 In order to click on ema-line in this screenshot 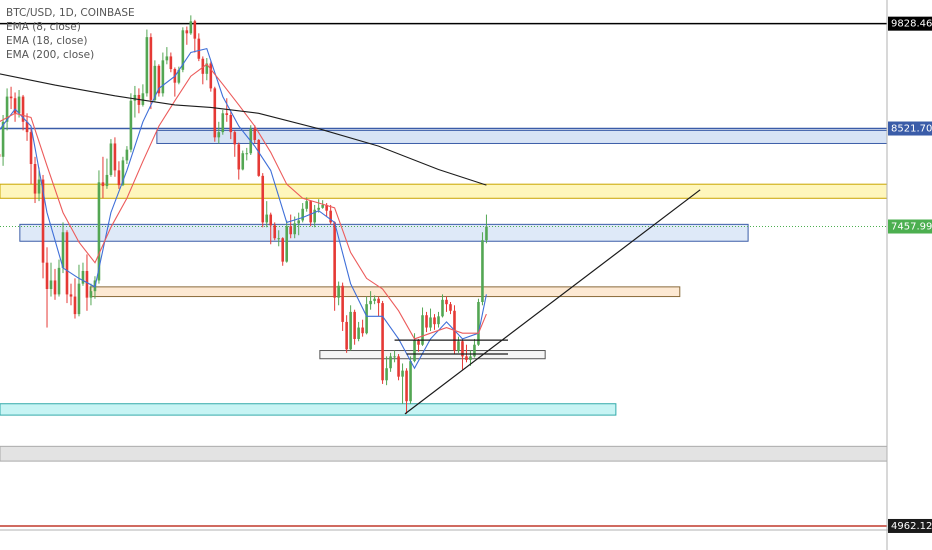, I will do `click(243, 129)`.